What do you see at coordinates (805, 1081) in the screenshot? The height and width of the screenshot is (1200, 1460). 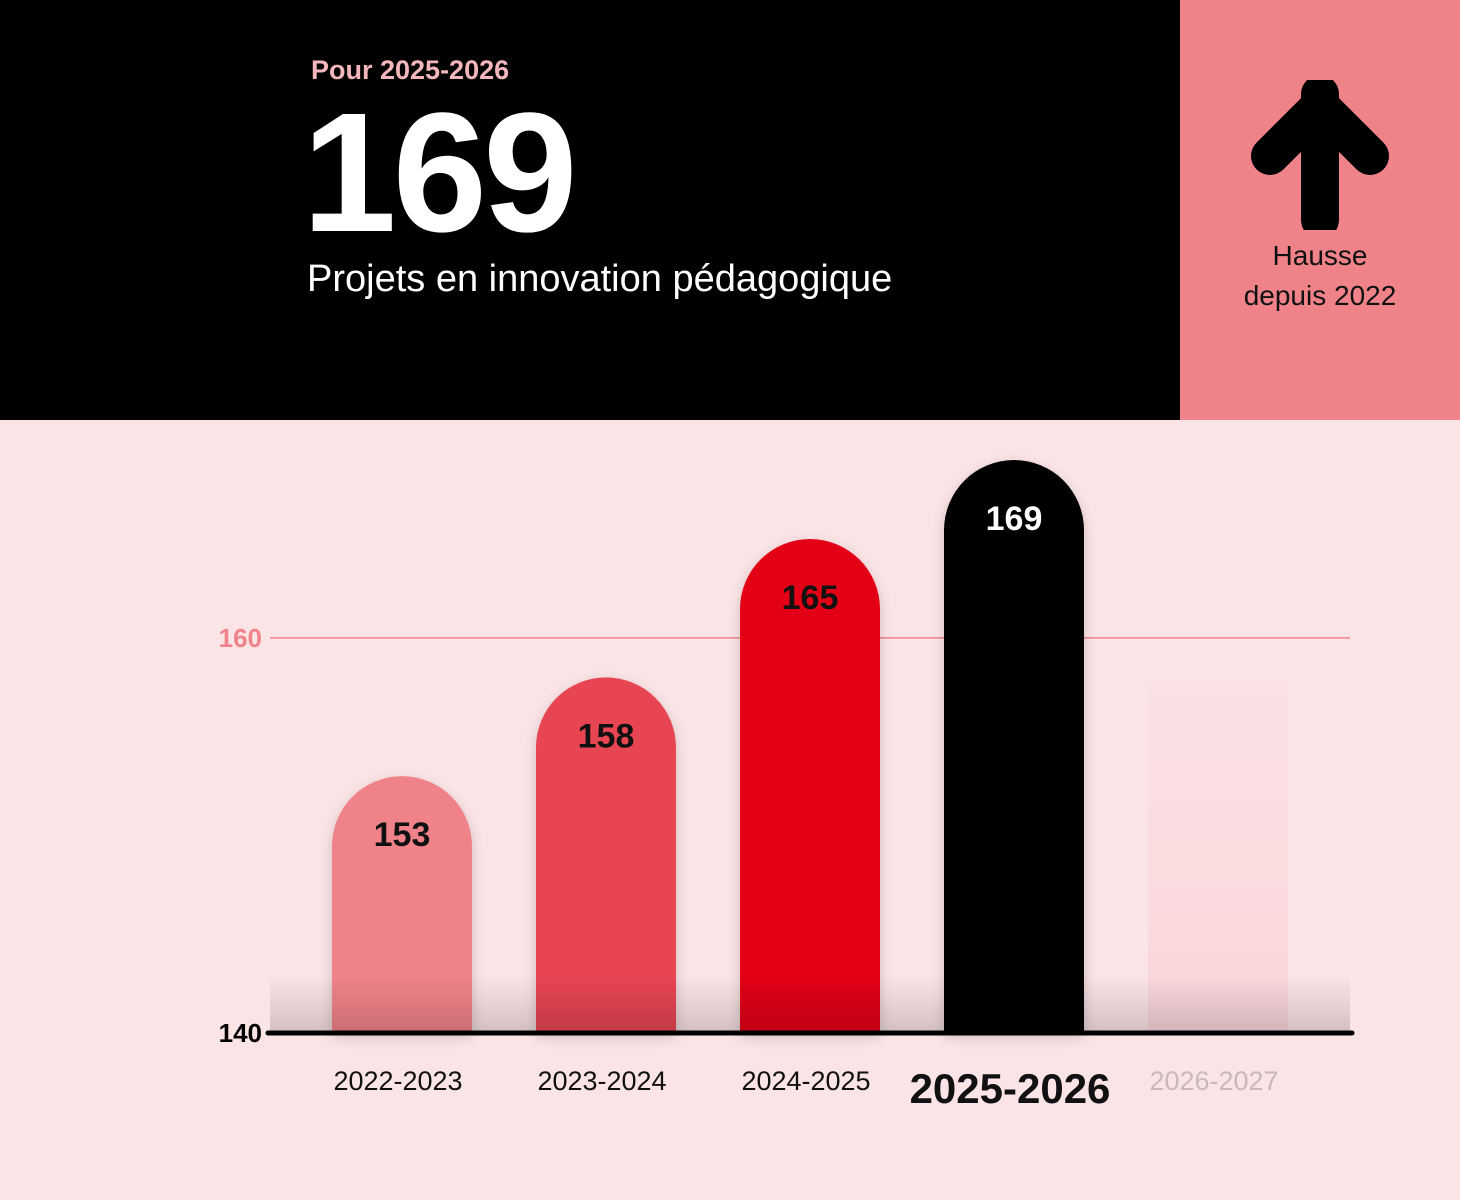 I see `x-category-label: 2024-2025` at bounding box center [805, 1081].